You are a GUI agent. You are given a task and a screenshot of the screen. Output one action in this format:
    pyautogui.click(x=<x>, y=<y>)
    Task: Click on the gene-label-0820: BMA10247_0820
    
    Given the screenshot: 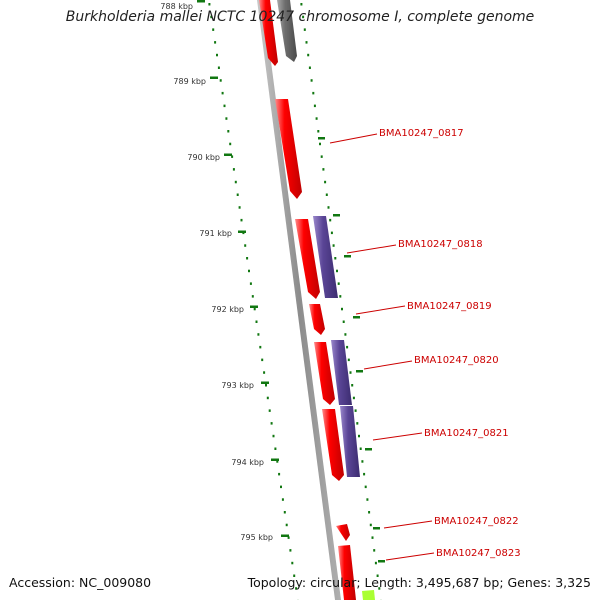 What is the action you would take?
    pyautogui.click(x=431, y=362)
    